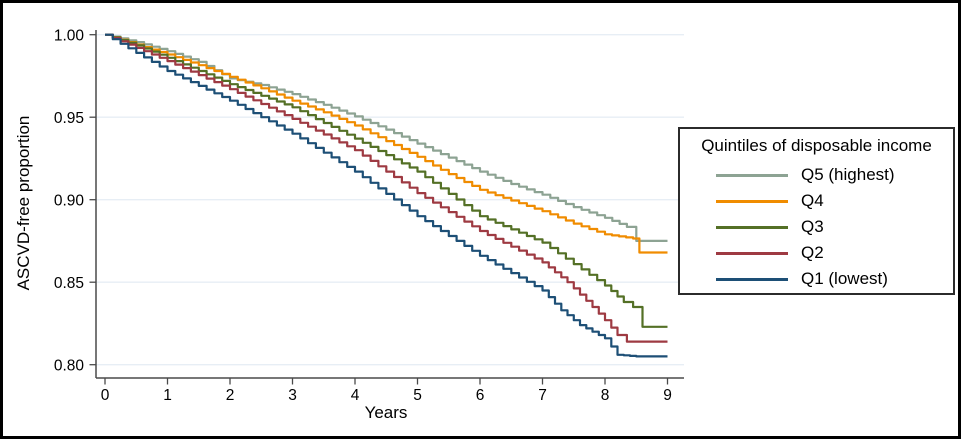 The width and height of the screenshot is (961, 439). I want to click on legend-item: Q5 (highest), so click(816, 175).